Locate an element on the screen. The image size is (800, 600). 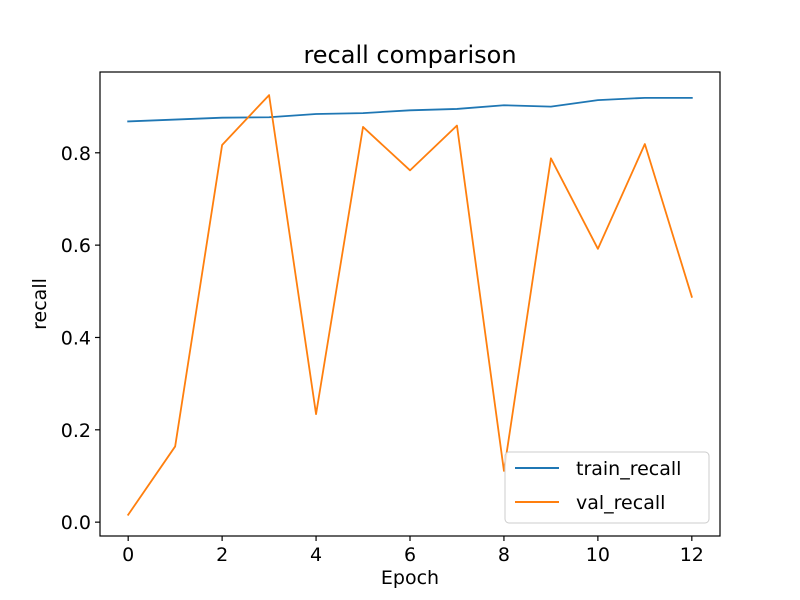
legend: train_recall val_recall is located at coordinates (607, 487).